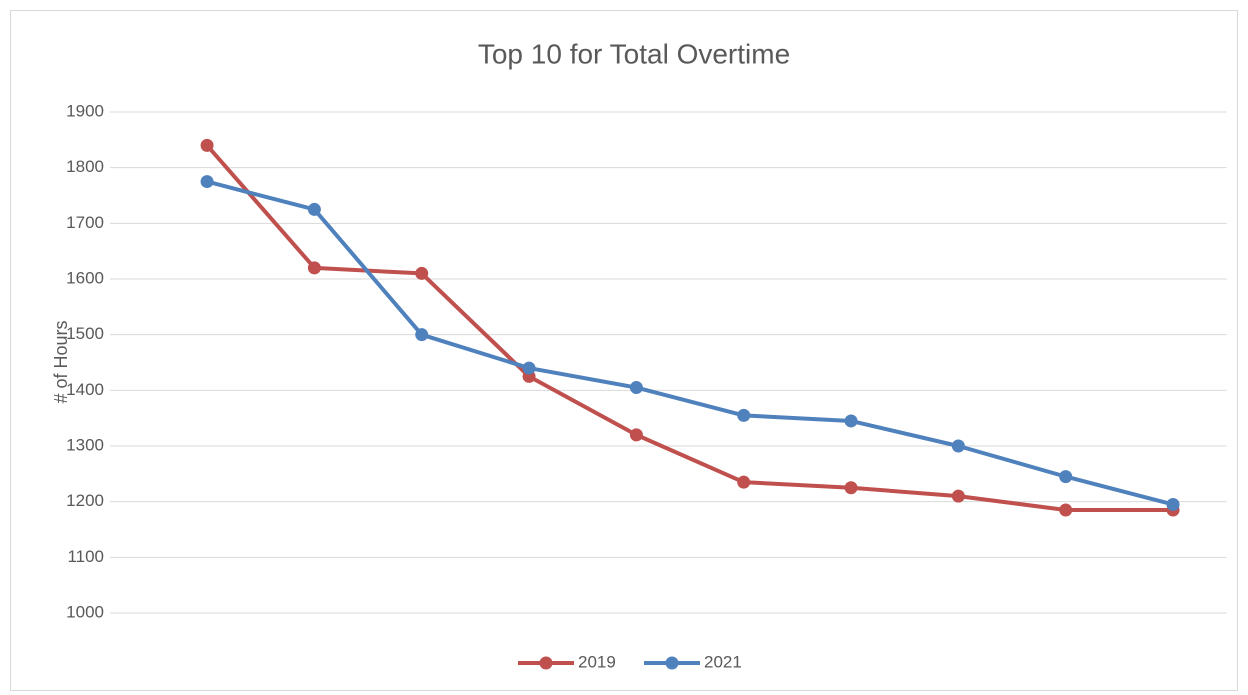 This screenshot has height=695, width=1248. What do you see at coordinates (85, 222) in the screenshot?
I see `y-tick-label: 1700` at bounding box center [85, 222].